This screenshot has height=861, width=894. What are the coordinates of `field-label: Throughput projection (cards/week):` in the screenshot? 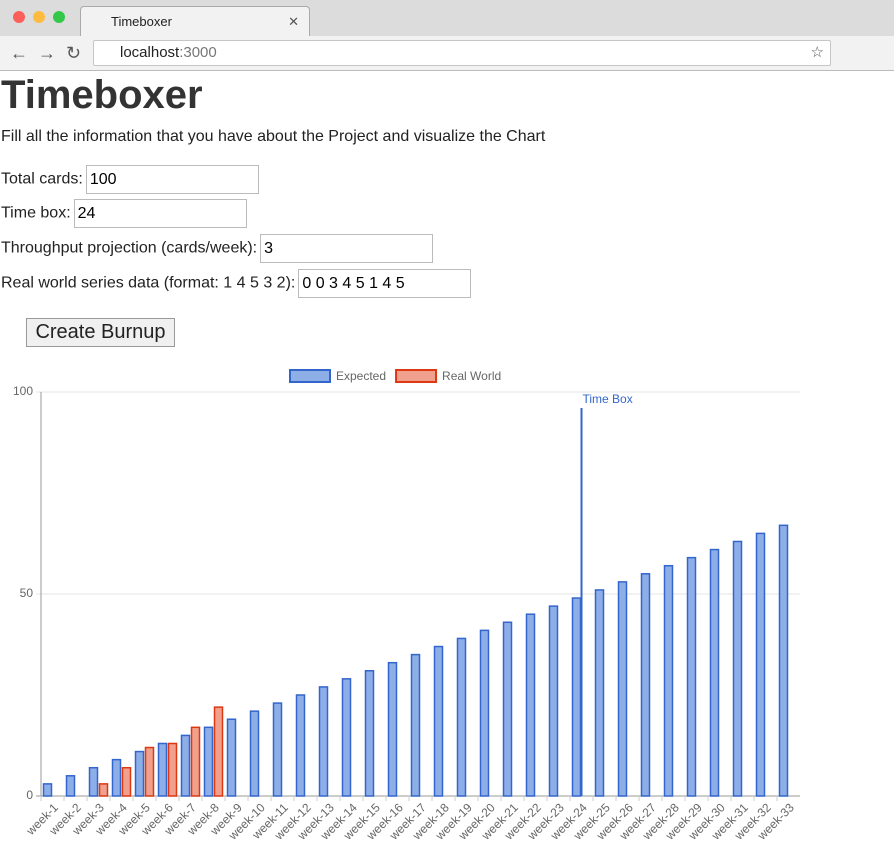 It's located at (129, 248).